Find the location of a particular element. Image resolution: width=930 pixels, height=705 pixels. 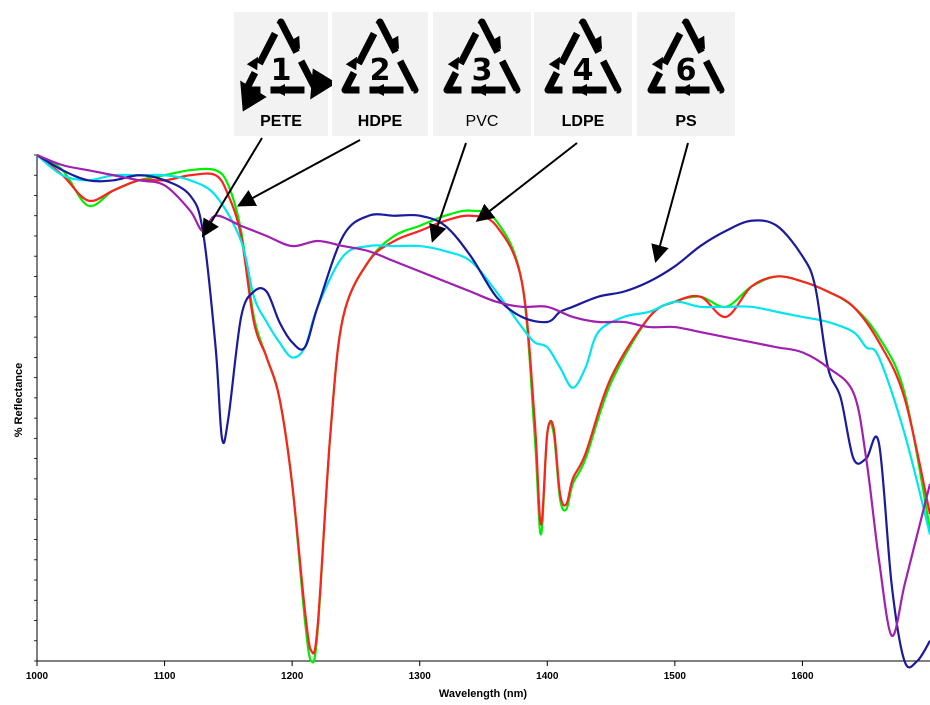

x-tick-label-1400: 1400 is located at coordinates (547, 676).